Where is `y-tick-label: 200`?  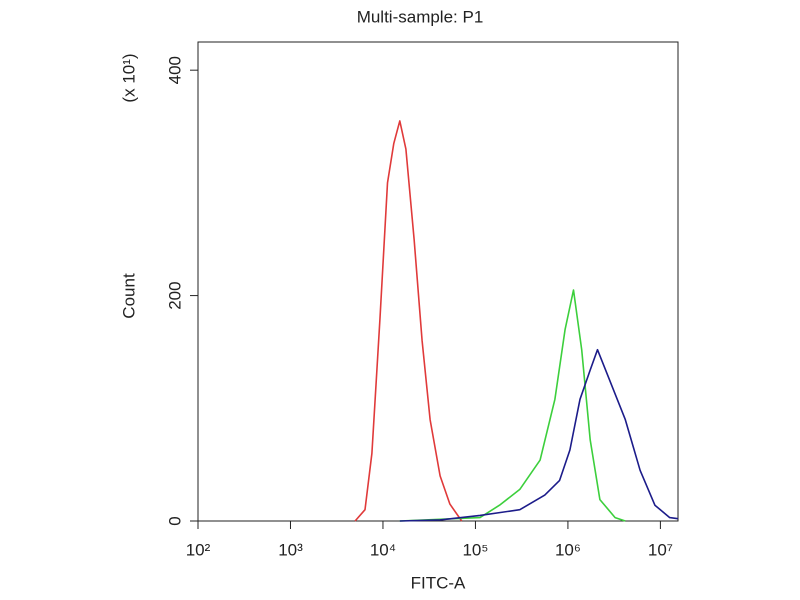
y-tick-label: 200 is located at coordinates (174, 295).